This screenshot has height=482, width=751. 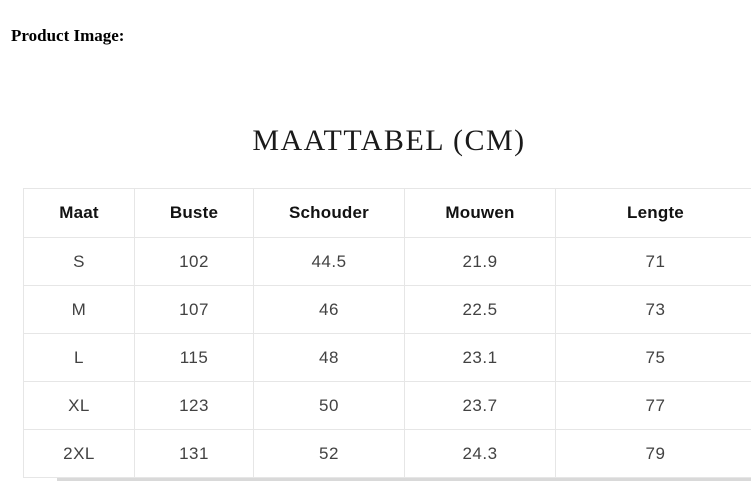 What do you see at coordinates (389, 140) in the screenshot?
I see `size-chart-title: MAATTABEL (CM)` at bounding box center [389, 140].